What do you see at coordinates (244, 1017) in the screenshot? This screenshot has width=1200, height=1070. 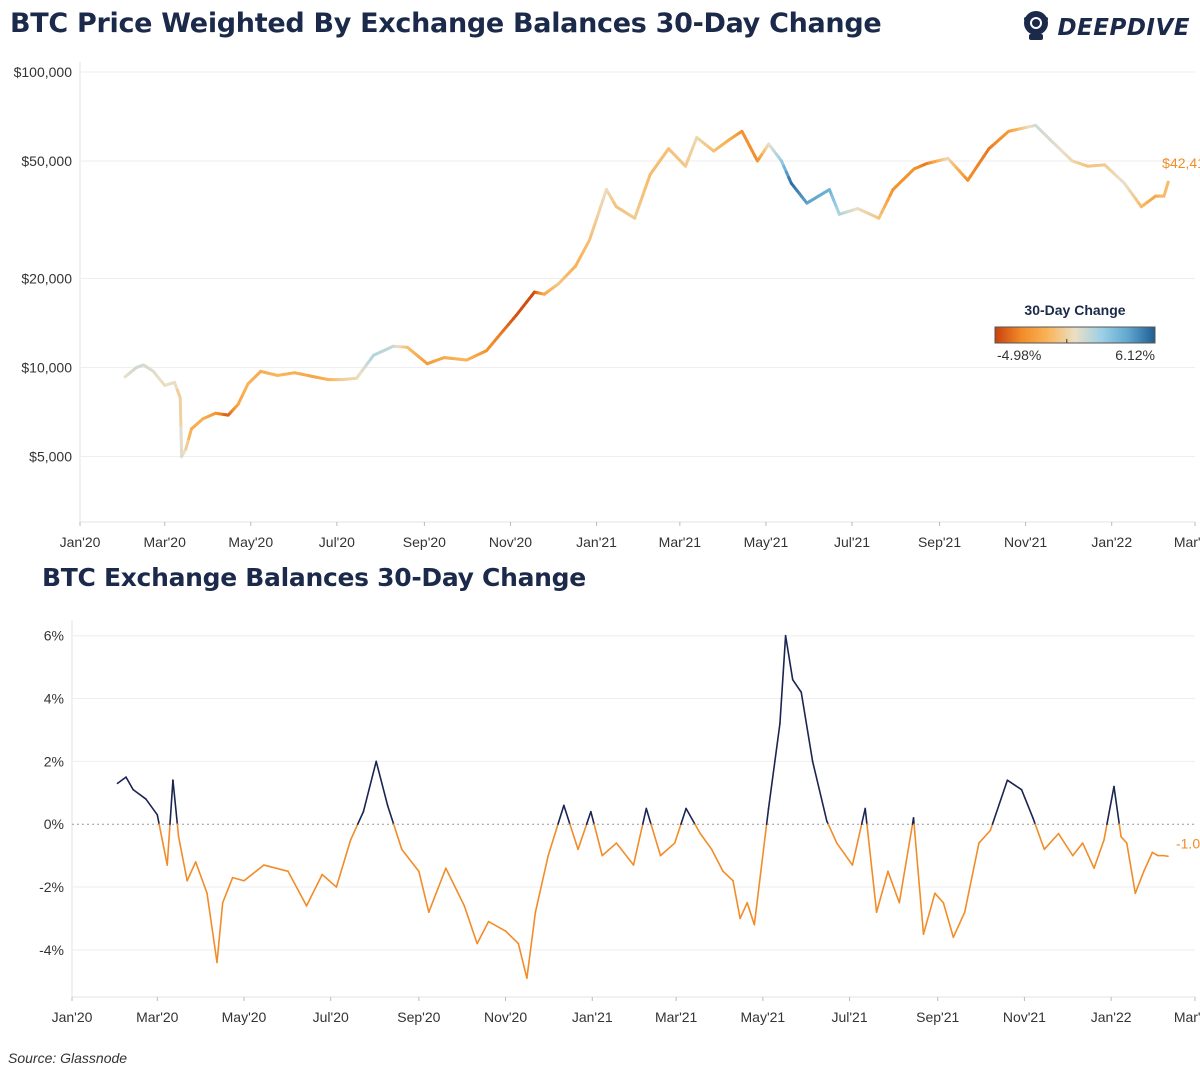 I see `x-tick-label: May'20` at bounding box center [244, 1017].